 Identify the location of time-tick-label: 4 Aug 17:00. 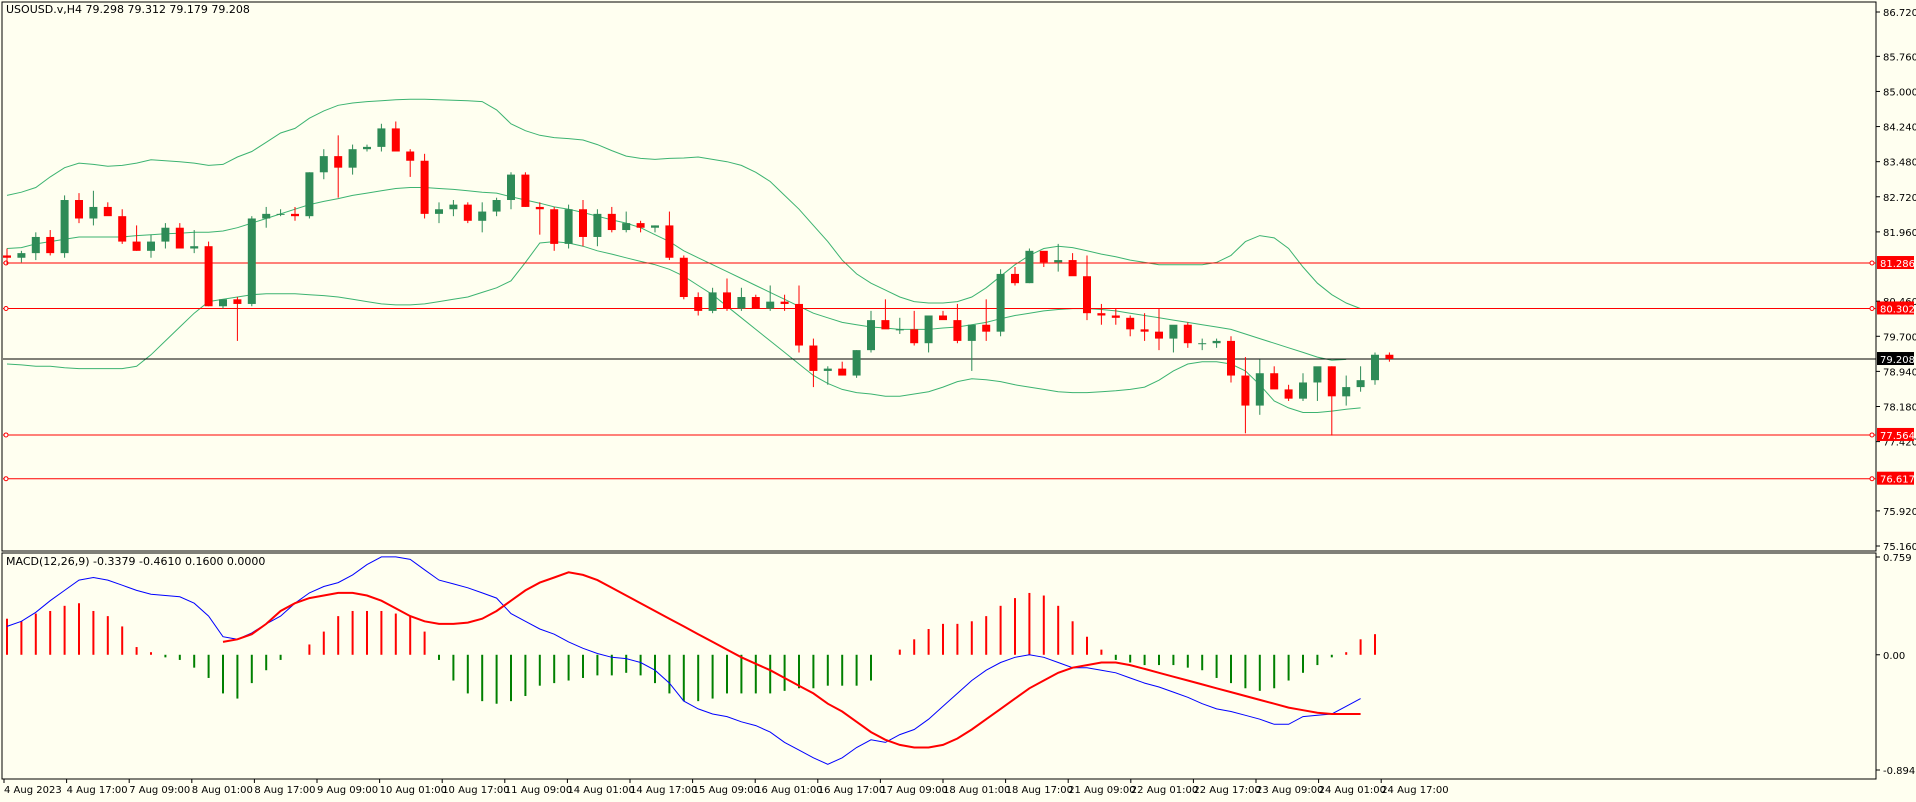
(97, 790).